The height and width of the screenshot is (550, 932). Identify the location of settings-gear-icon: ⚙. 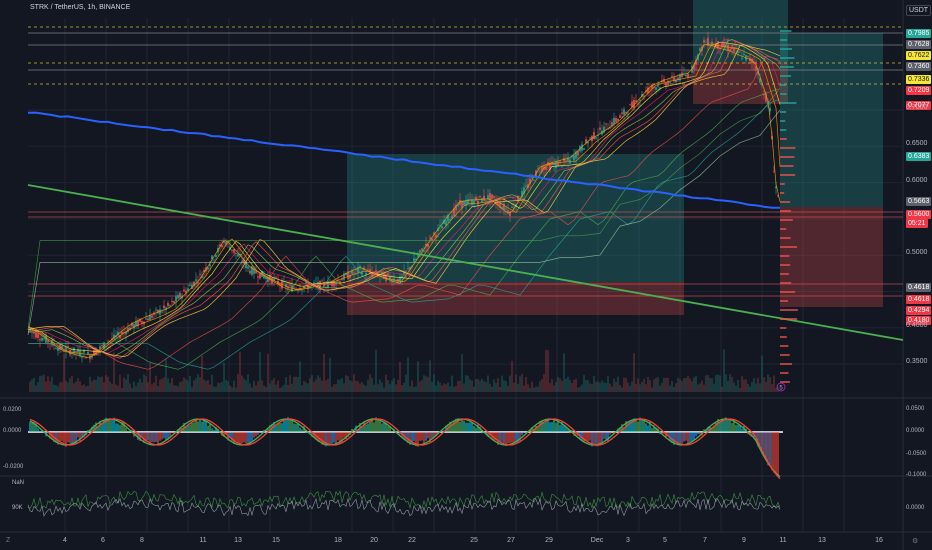
(915, 541).